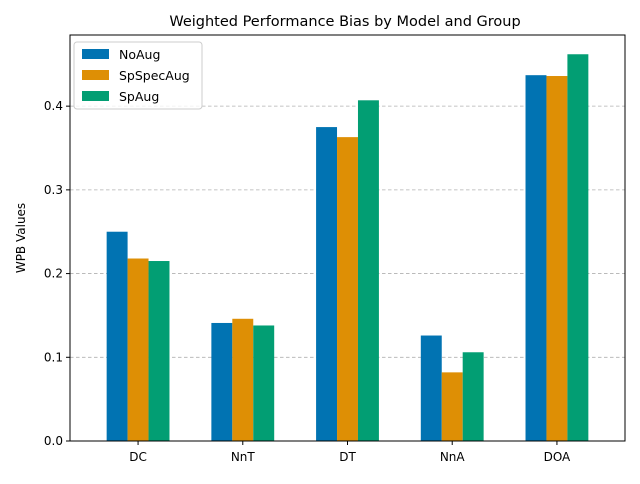 This screenshot has width=640, height=484. What do you see at coordinates (53, 190) in the screenshot?
I see `y-tick-label: 0.3` at bounding box center [53, 190].